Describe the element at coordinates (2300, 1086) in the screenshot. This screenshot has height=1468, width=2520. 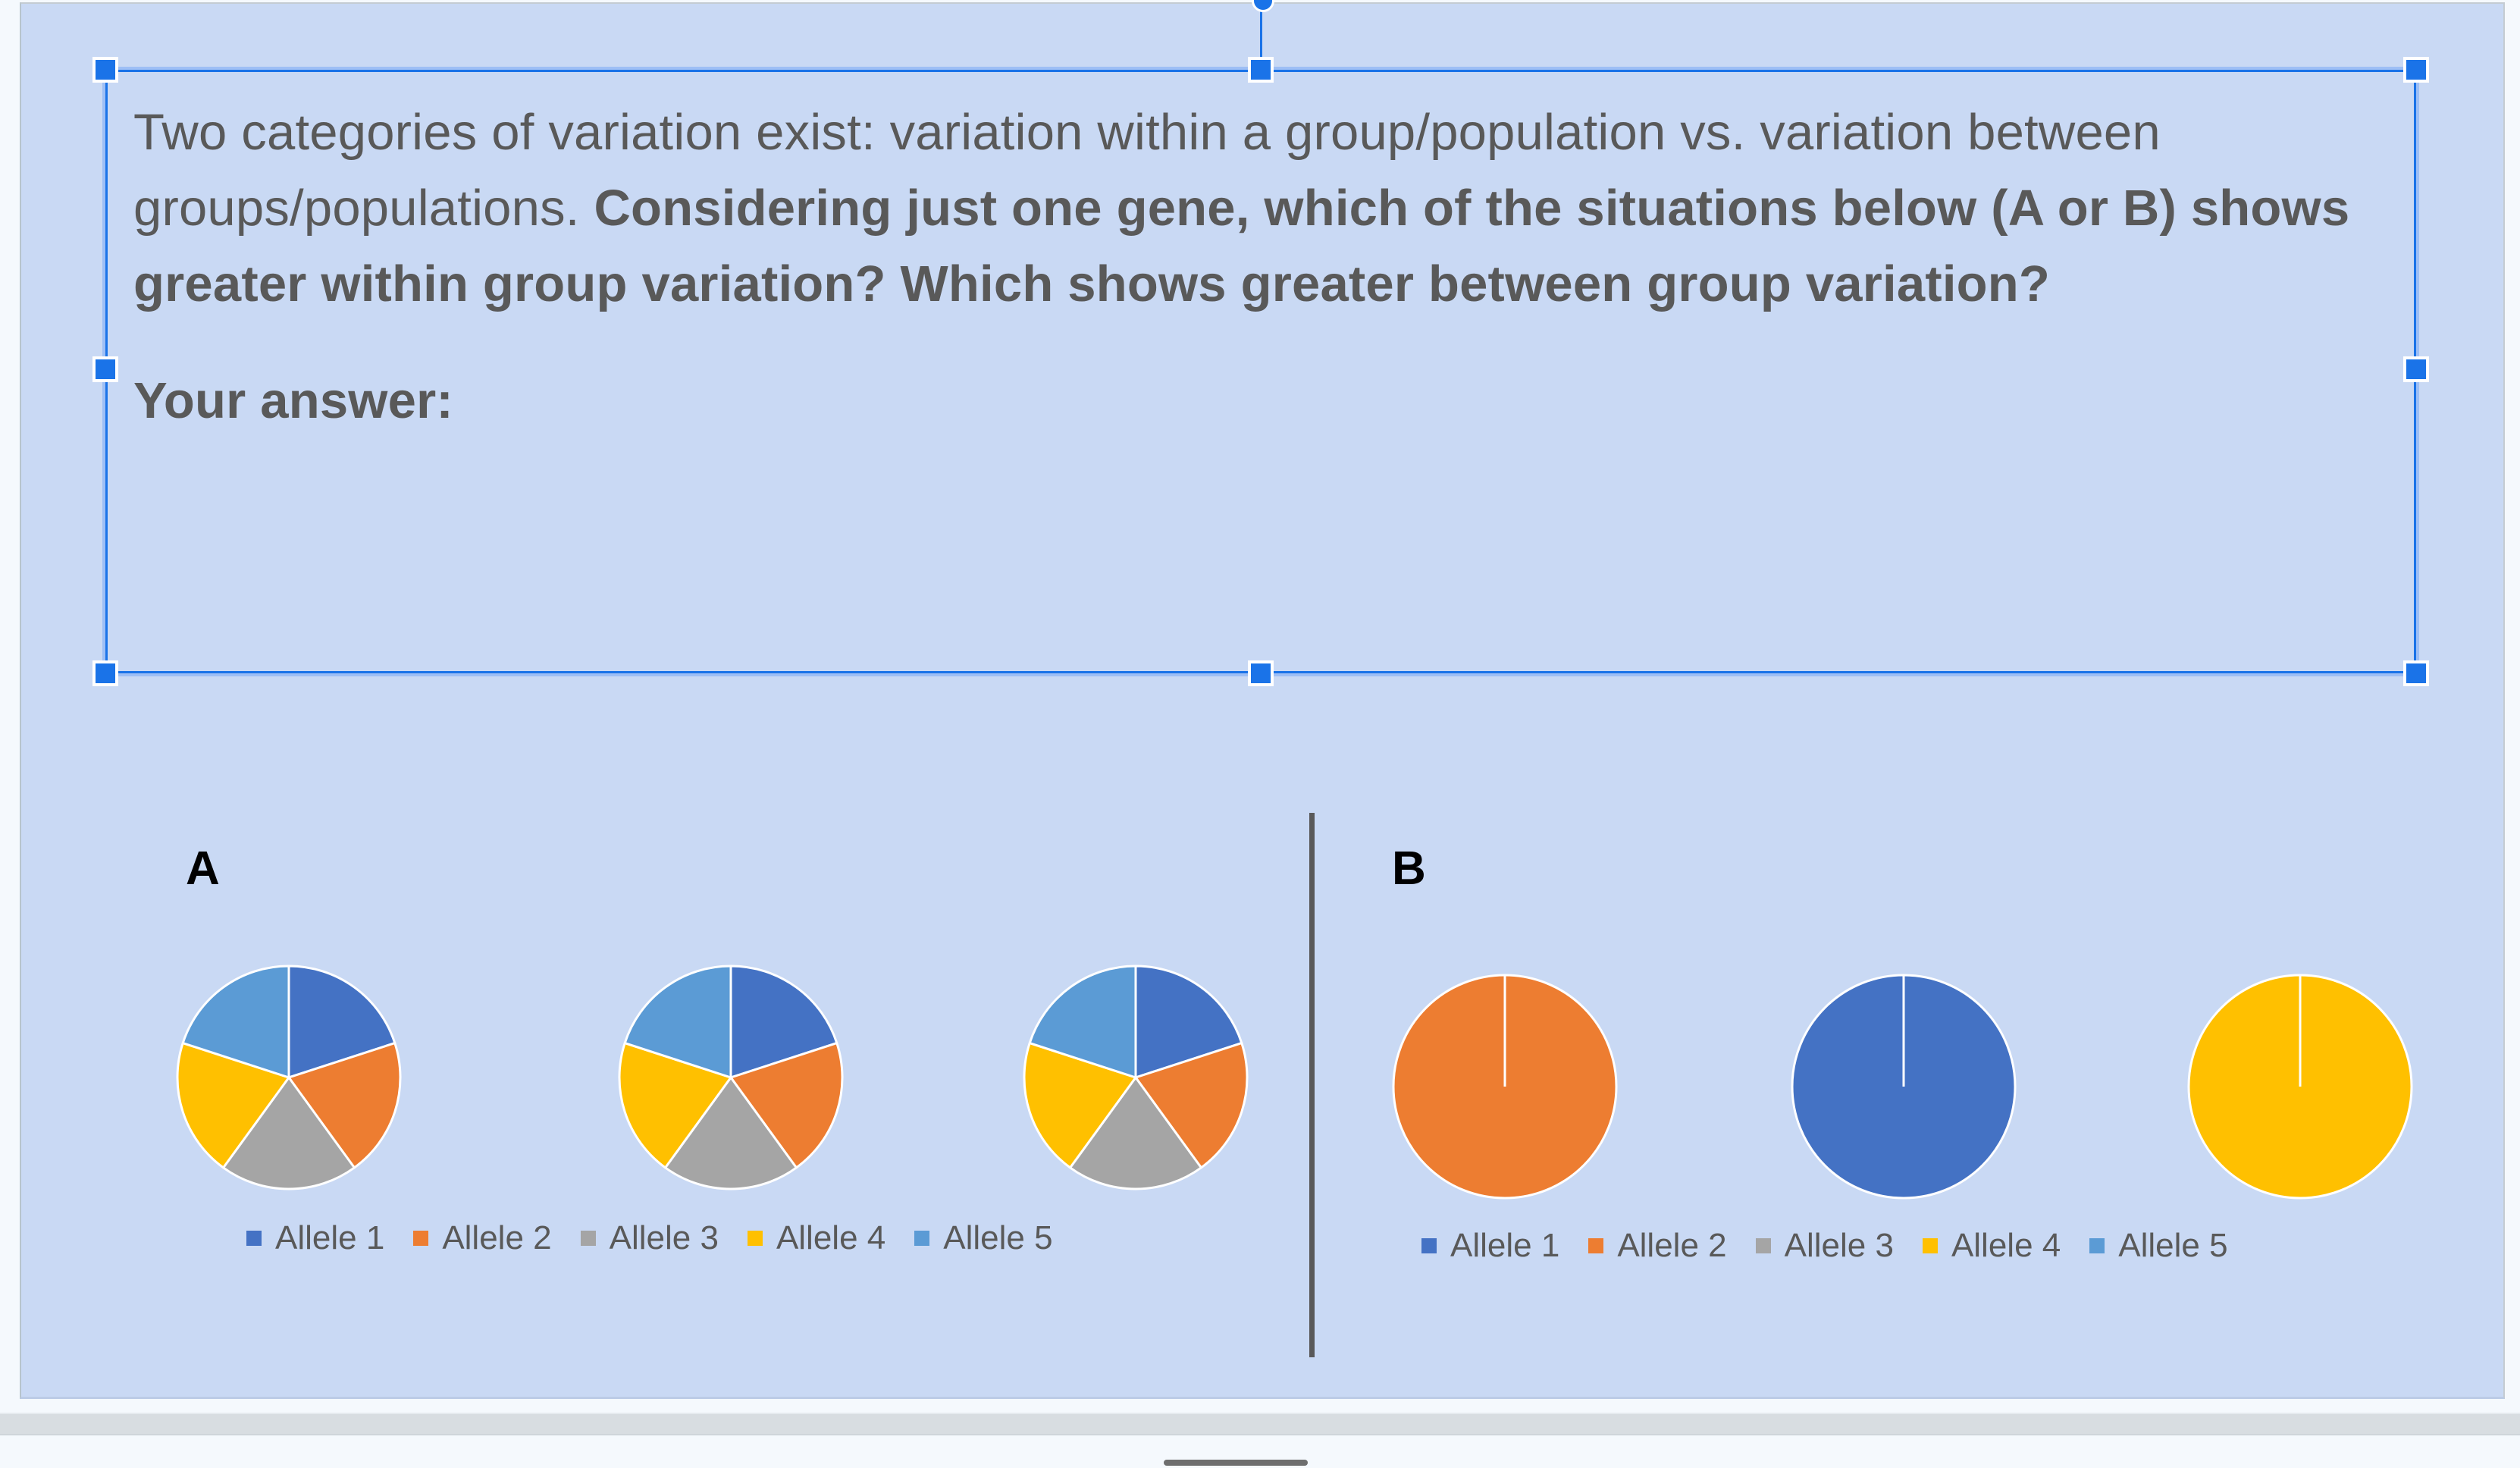
I see `pie-chart-b3` at that location.